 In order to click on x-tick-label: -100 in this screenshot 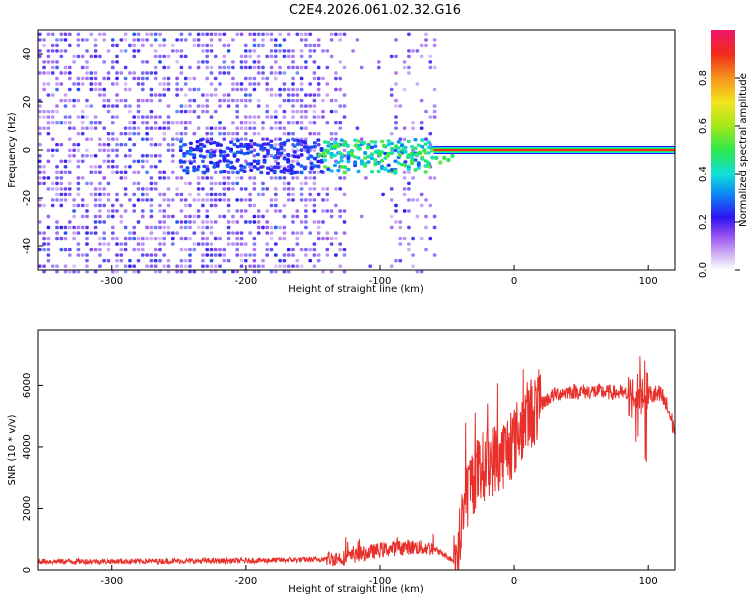, I will do `click(380, 581)`.